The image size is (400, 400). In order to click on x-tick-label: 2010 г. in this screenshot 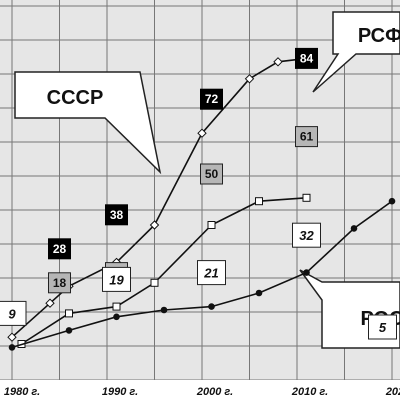, I will do `click(309, 392)`.